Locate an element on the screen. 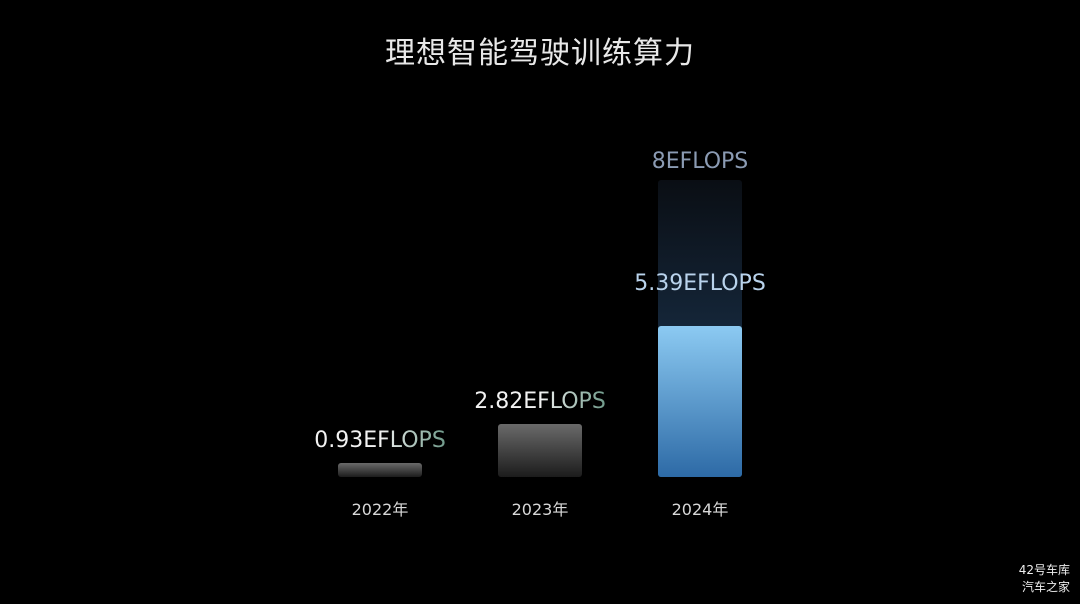 The width and height of the screenshot is (1080, 604). bar-2022年 is located at coordinates (380, 470).